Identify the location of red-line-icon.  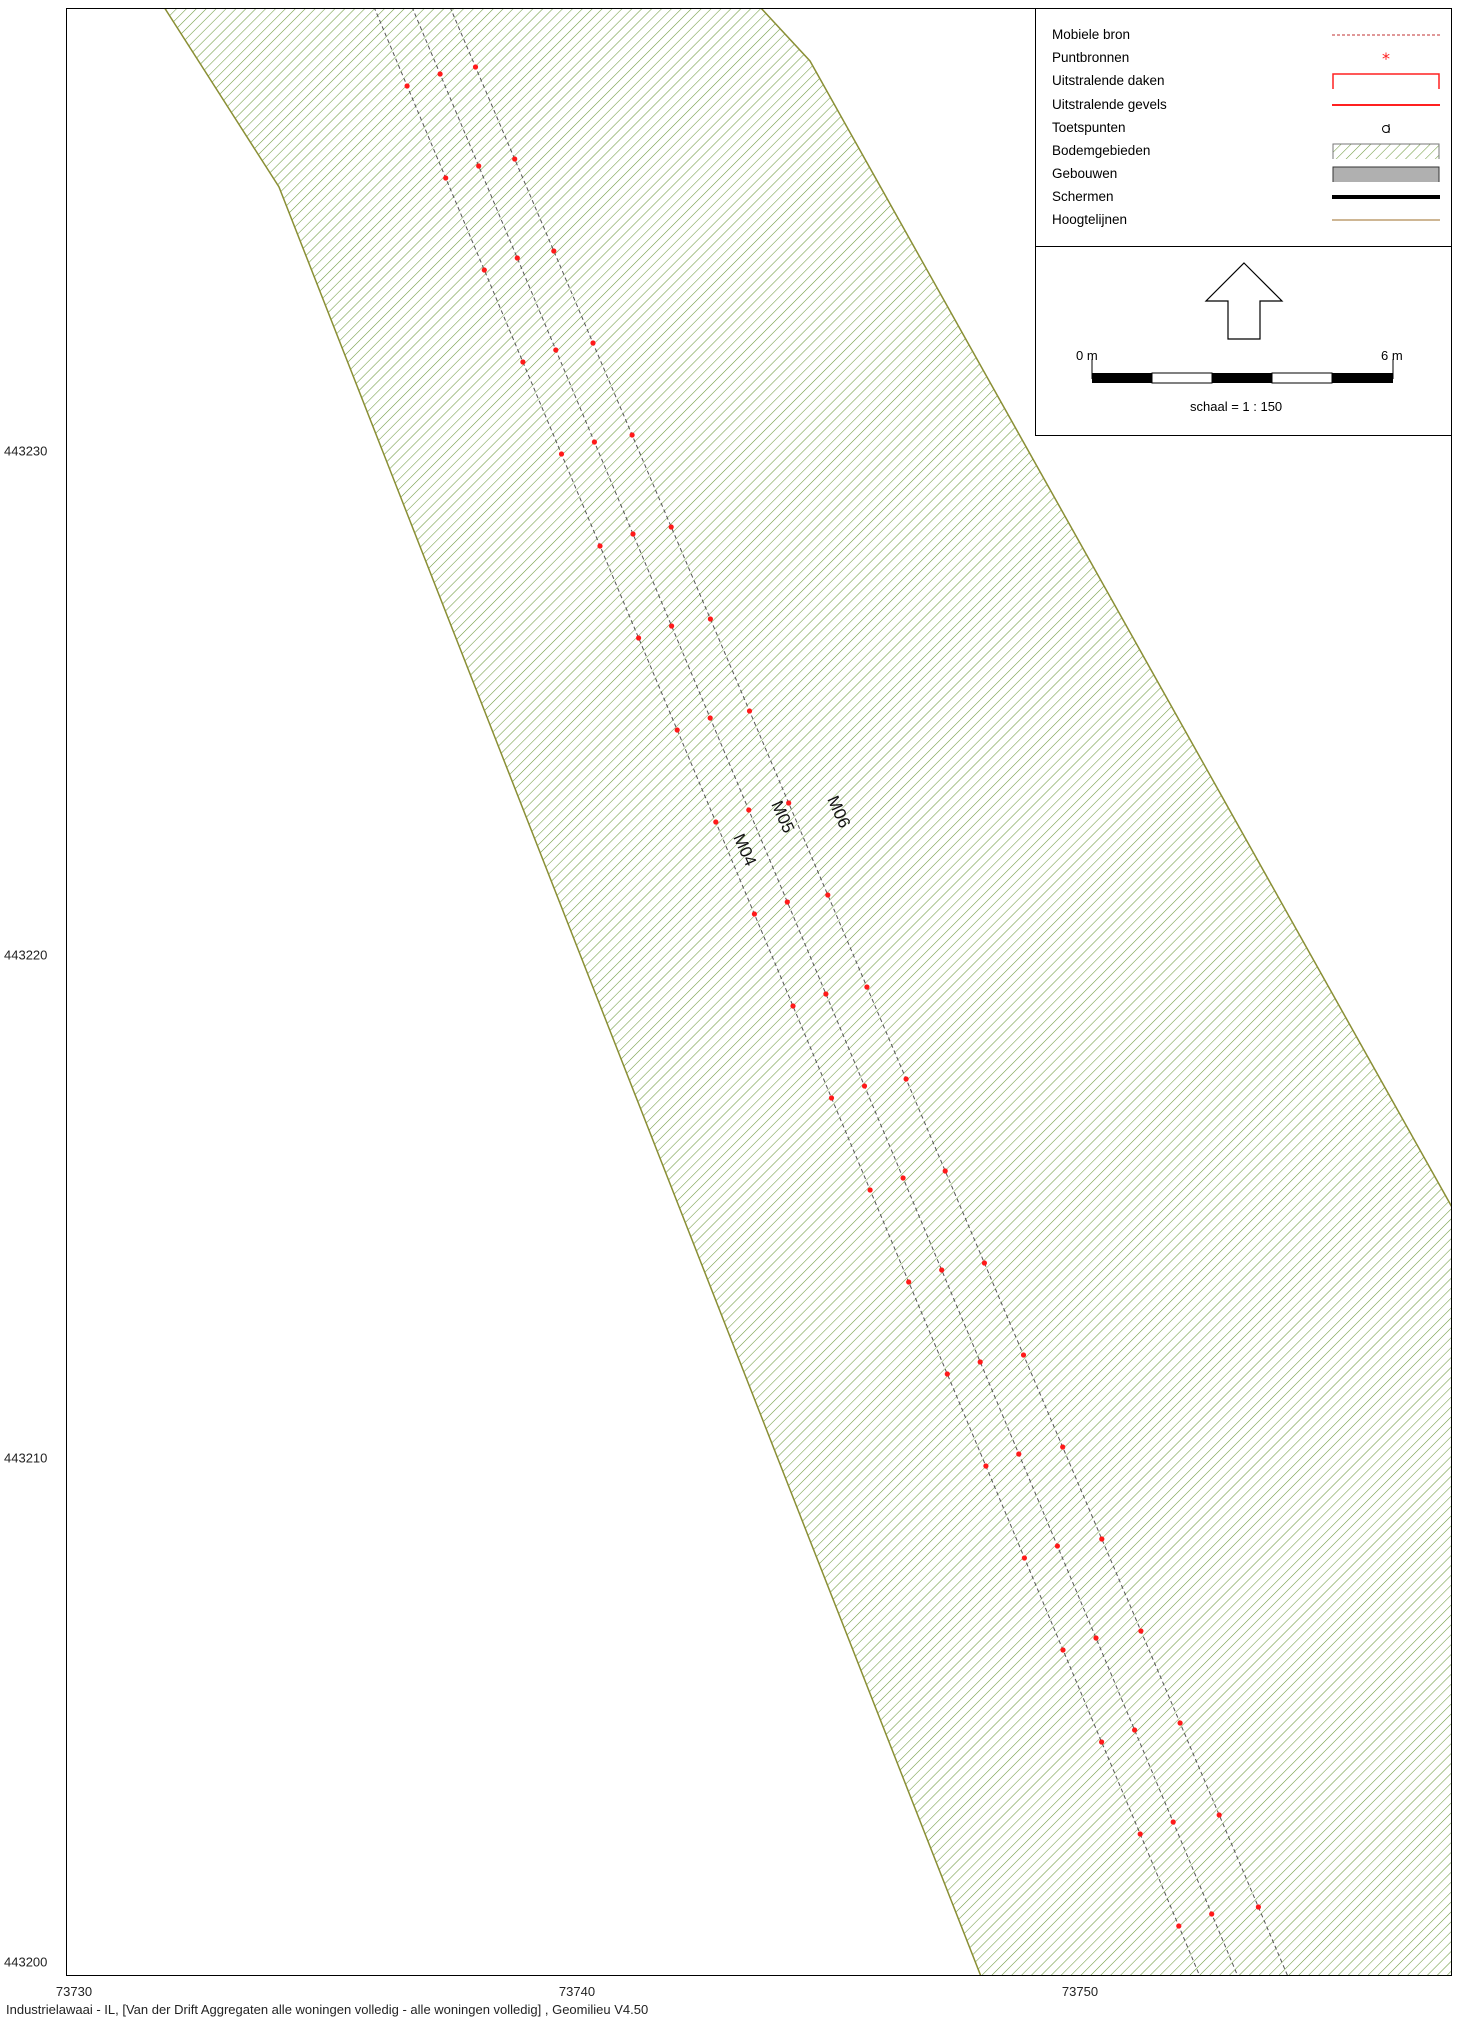
(1386, 105).